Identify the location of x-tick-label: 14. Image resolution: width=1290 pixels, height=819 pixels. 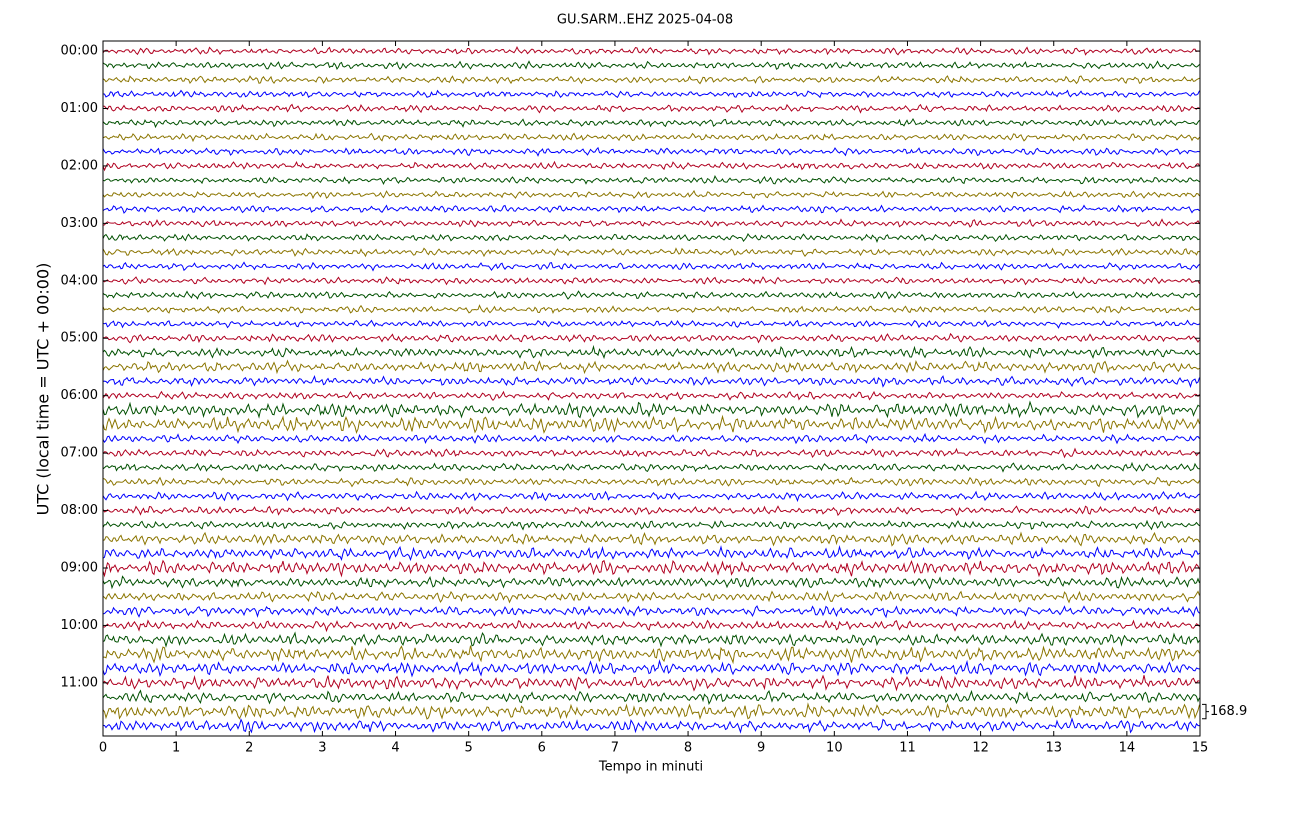
(1127, 748).